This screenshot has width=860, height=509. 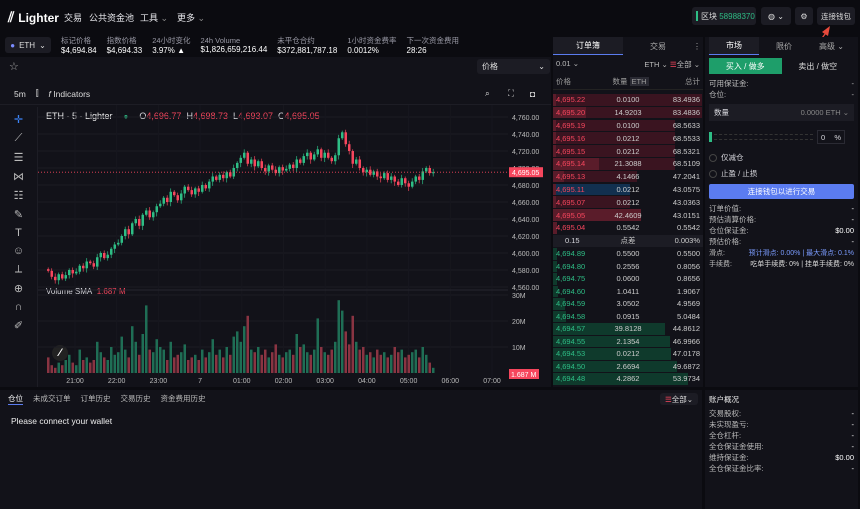 I want to click on nav-trade: 交易, so click(x=73, y=18).